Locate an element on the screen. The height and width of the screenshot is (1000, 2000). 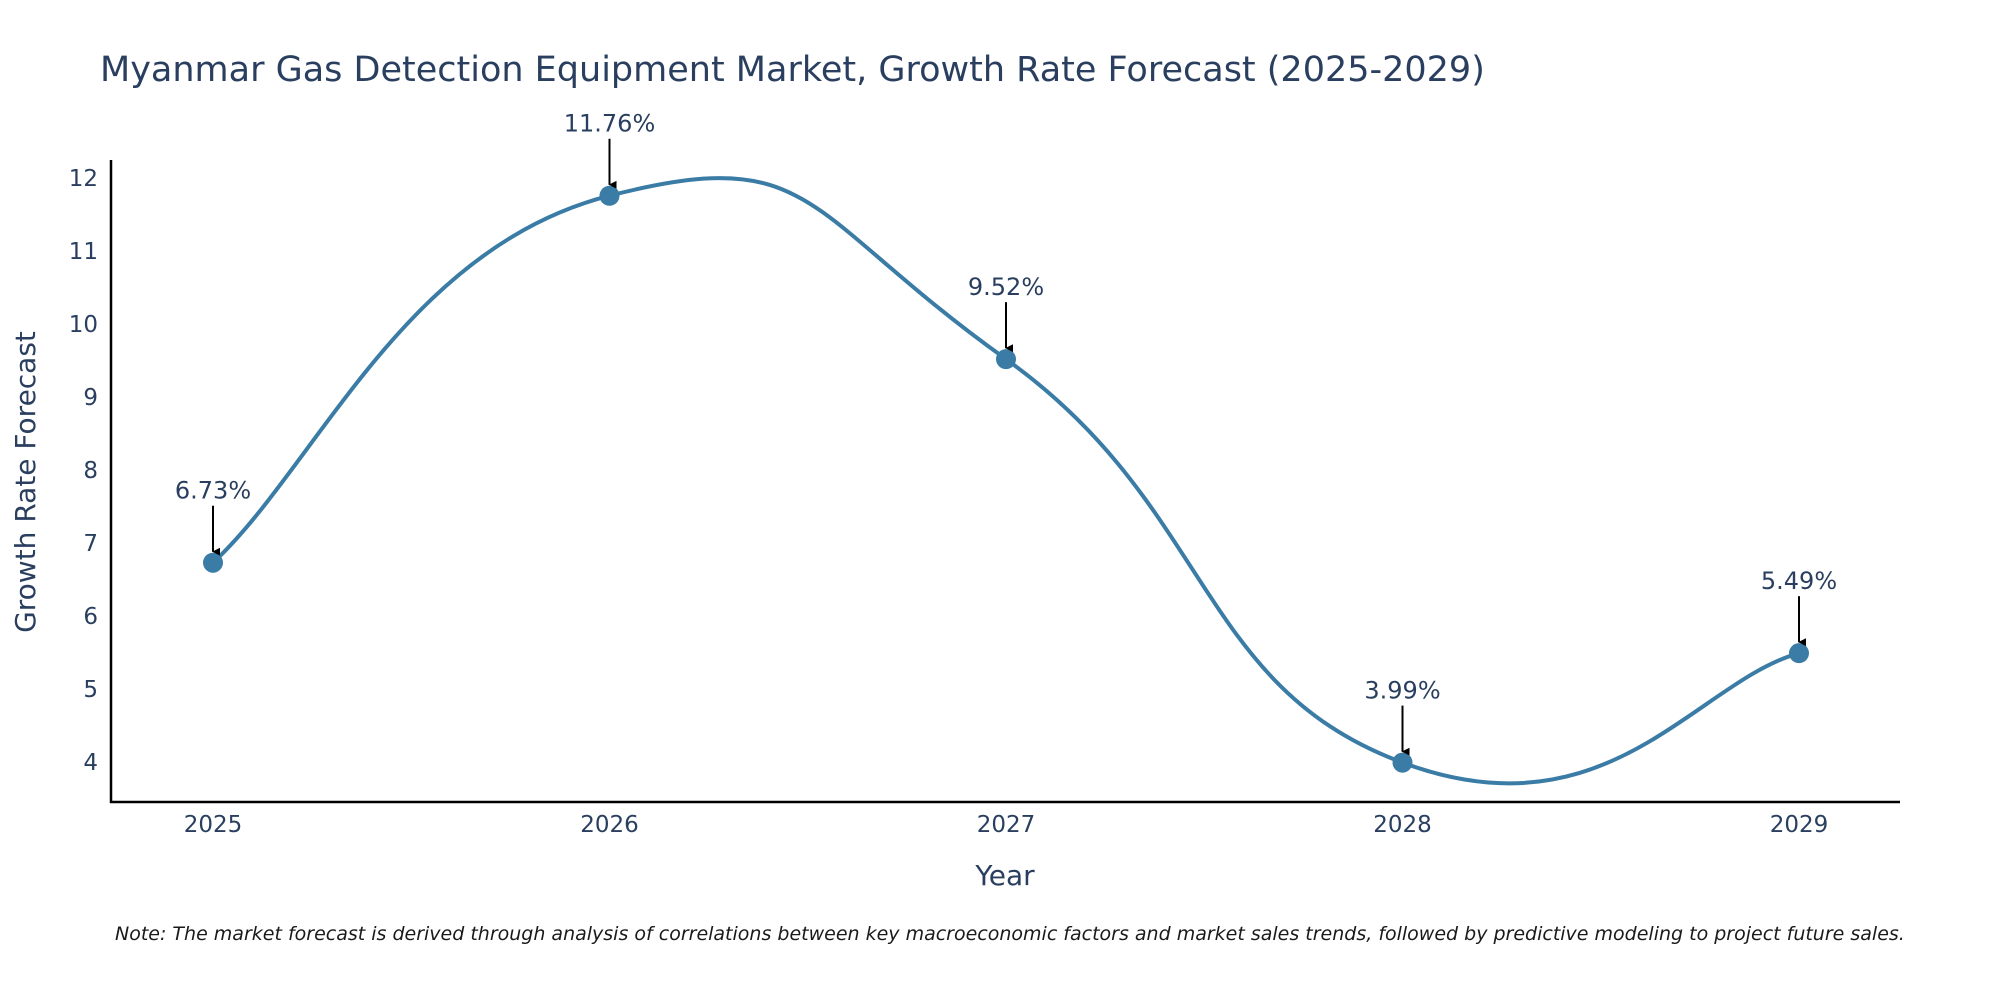
data-label: 5.49% is located at coordinates (1799, 581).